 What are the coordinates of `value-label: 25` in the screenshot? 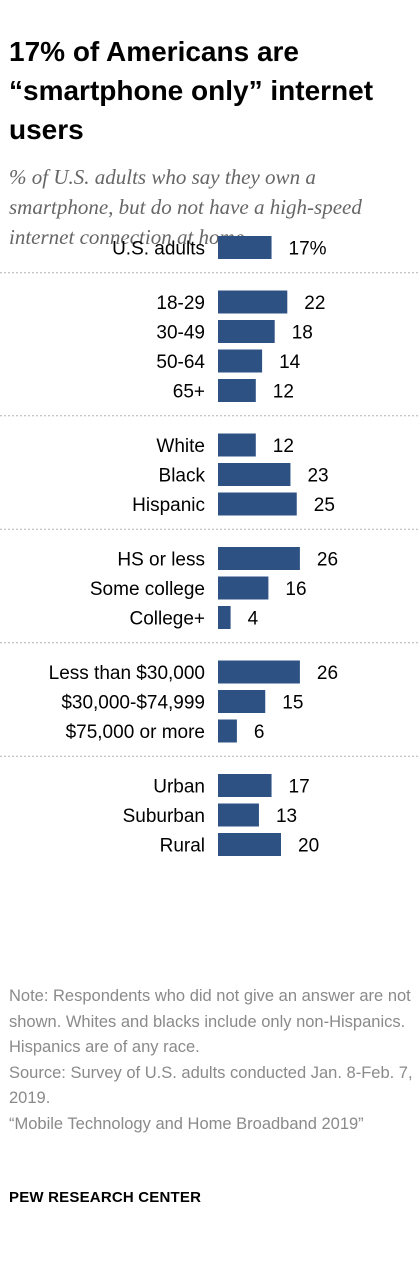 It's located at (324, 505).